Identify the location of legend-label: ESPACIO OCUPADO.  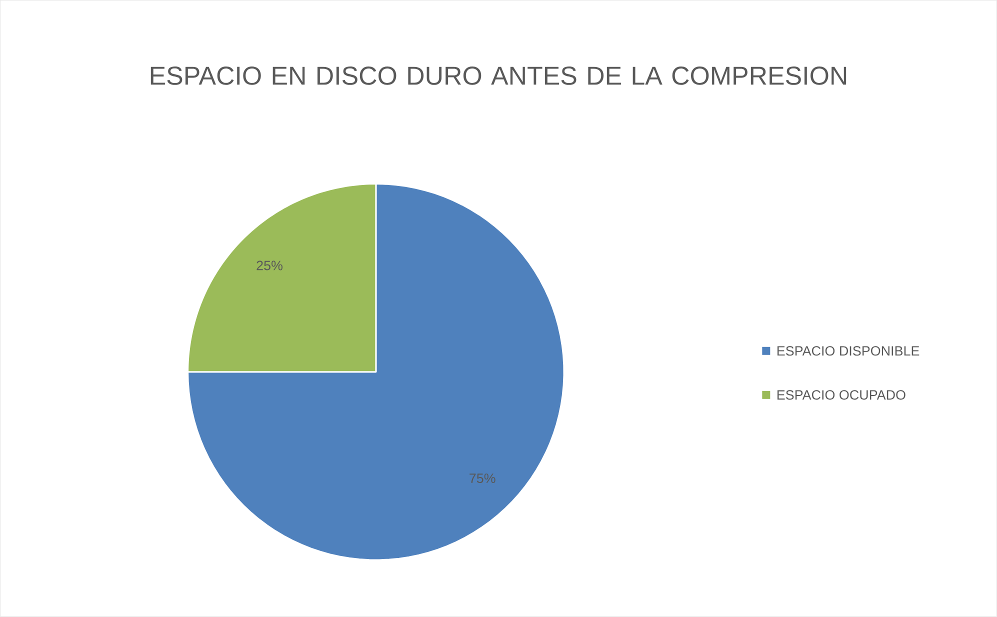
(841, 395).